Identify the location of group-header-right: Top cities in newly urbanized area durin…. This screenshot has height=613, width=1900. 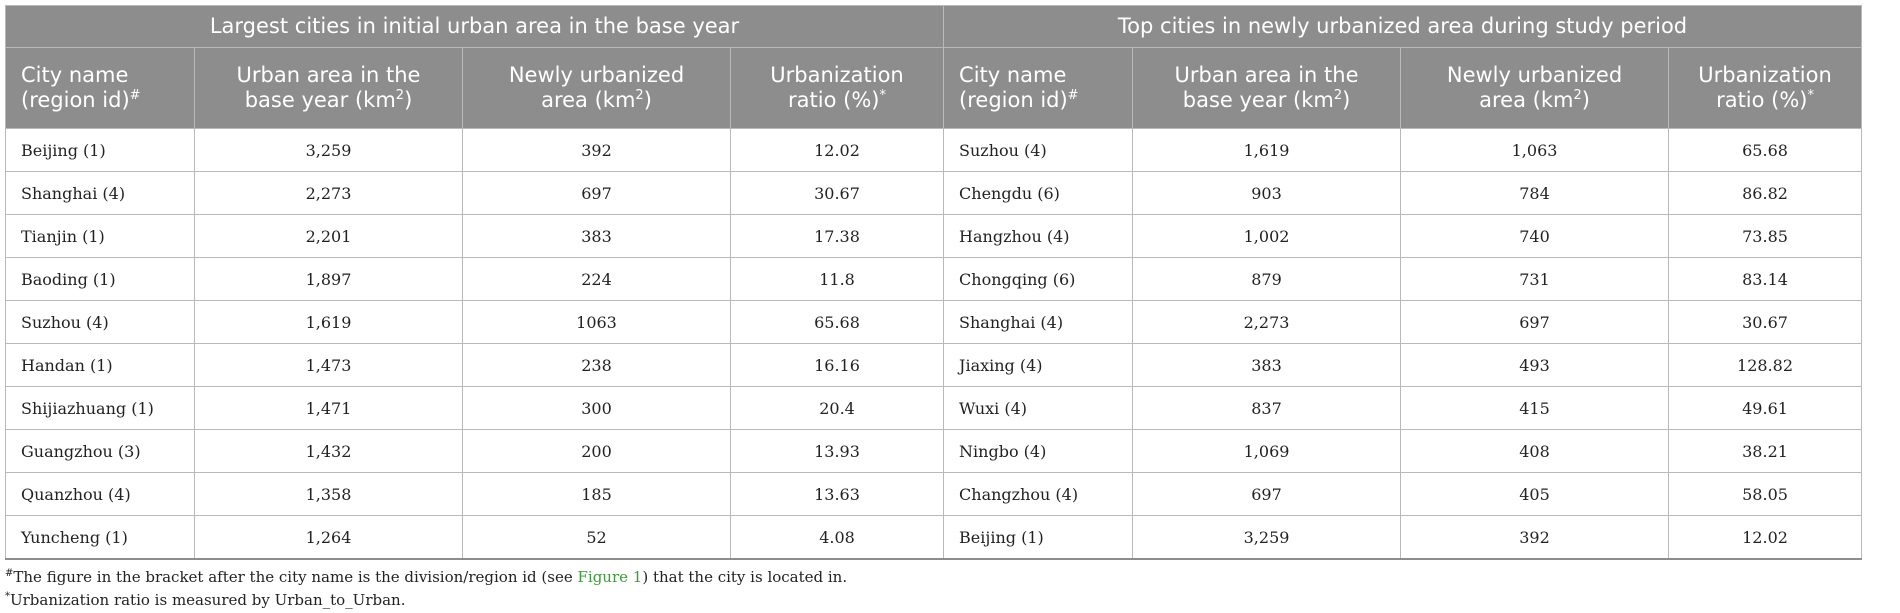
(1403, 26).